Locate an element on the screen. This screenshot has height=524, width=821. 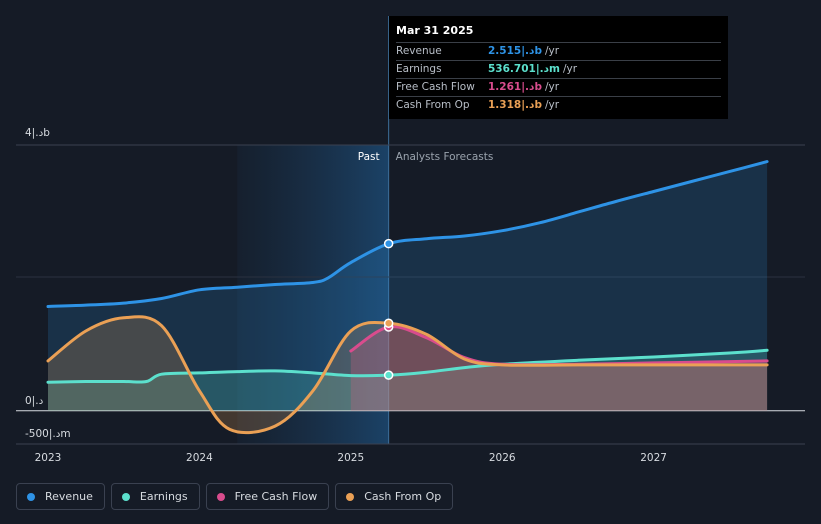
y-tick-label: -500|.دm is located at coordinates (48, 434).